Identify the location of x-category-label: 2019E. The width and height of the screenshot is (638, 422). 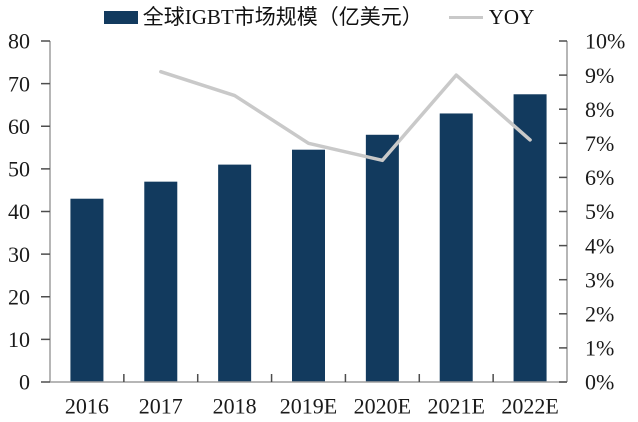
(308, 406).